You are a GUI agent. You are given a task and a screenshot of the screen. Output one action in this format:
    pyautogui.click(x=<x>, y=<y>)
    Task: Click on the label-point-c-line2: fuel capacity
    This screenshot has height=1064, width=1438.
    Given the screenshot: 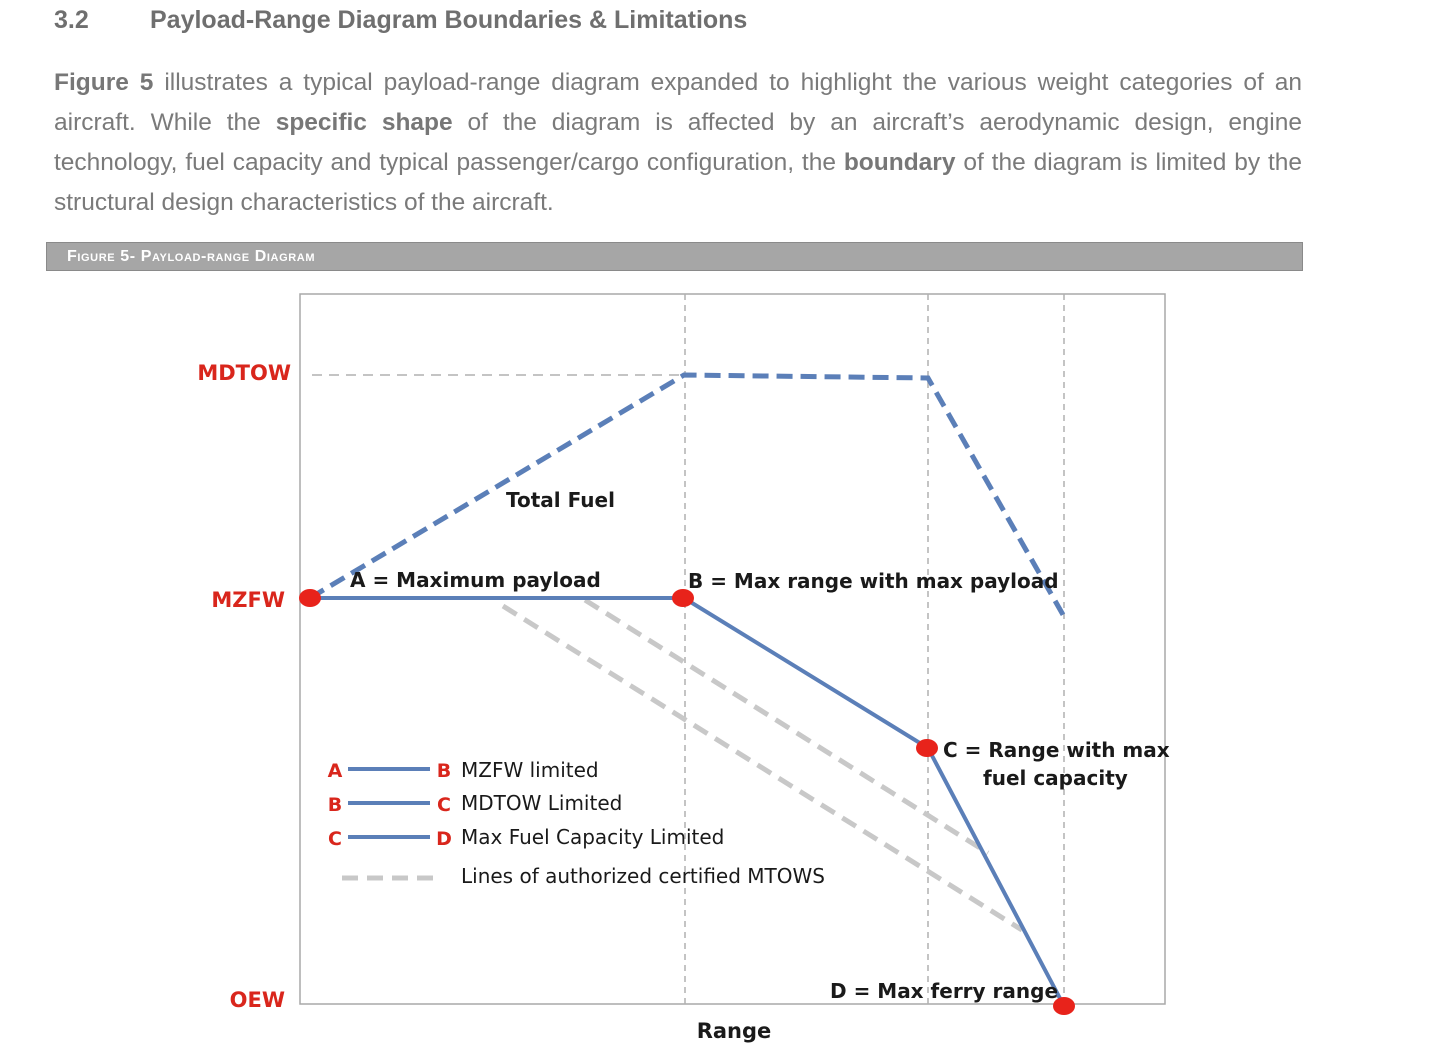 What is the action you would take?
    pyautogui.click(x=1055, y=778)
    